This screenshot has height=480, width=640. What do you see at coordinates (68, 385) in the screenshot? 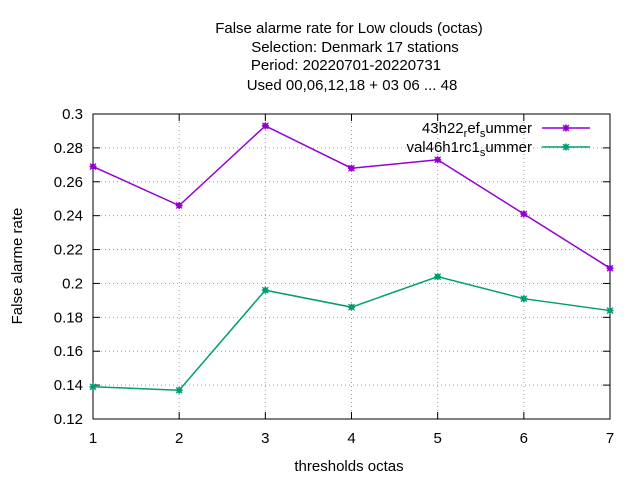
I see `y-tick-label: 0.14` at bounding box center [68, 385].